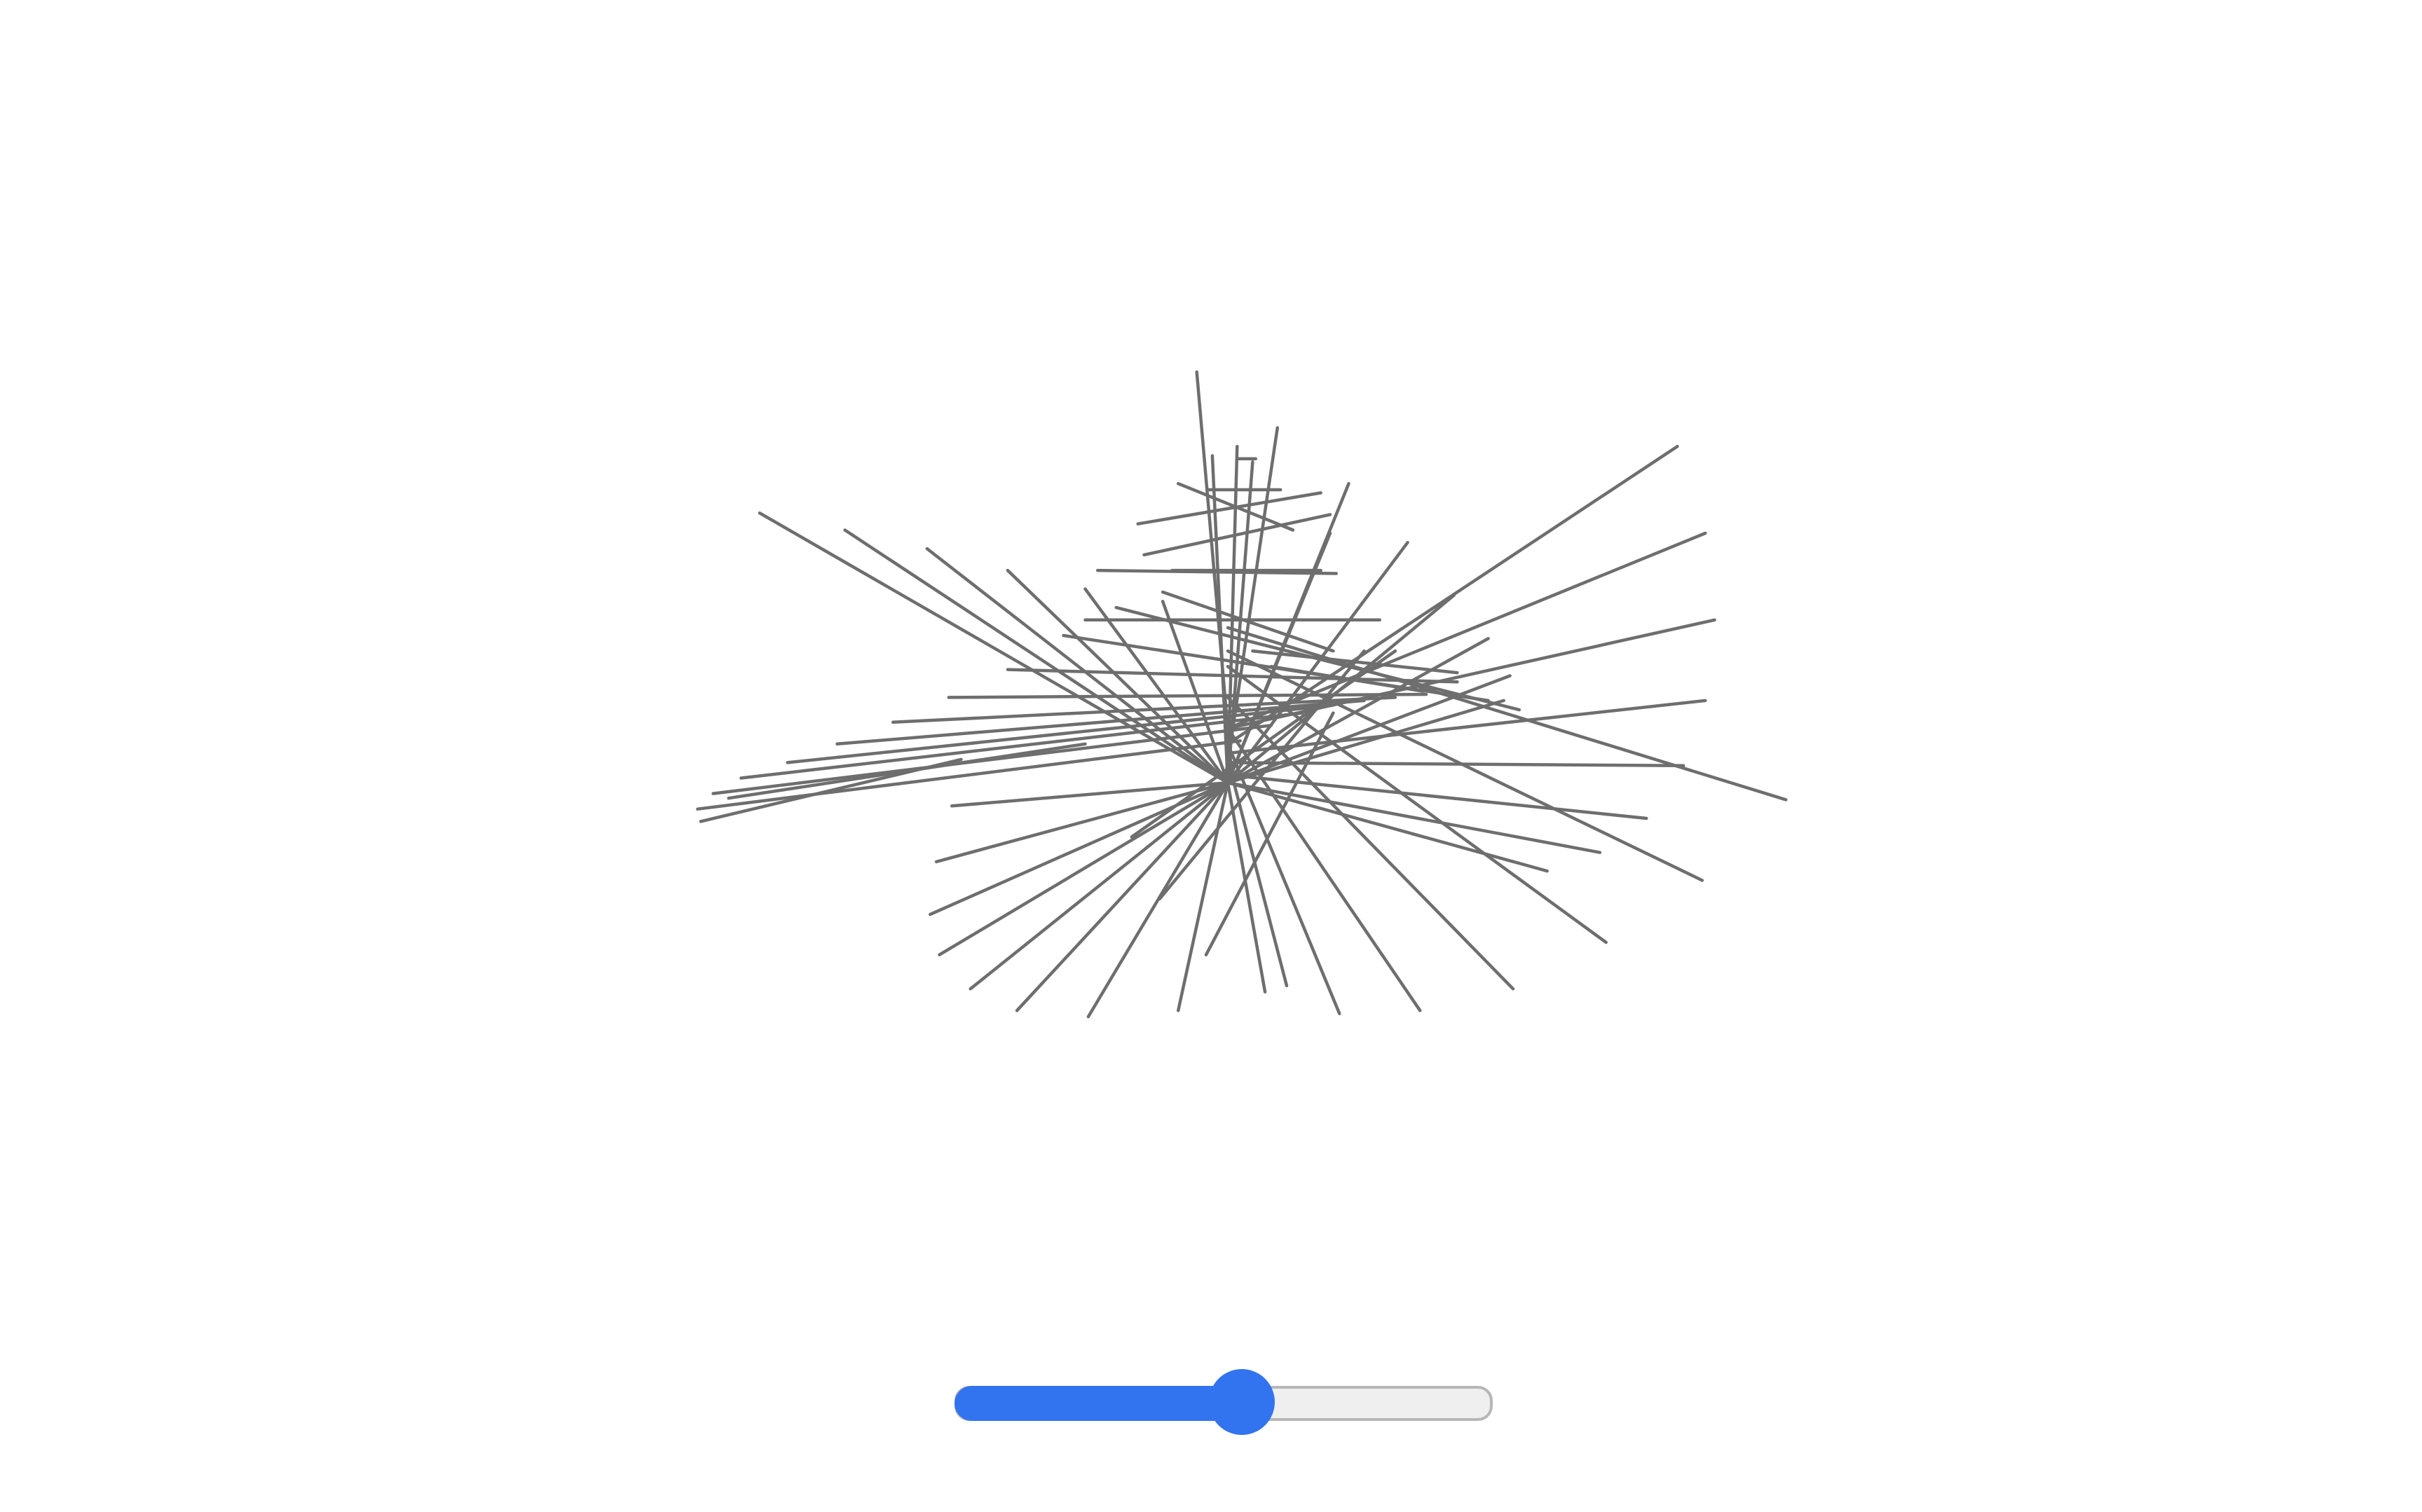 Image resolution: width=2422 pixels, height=1512 pixels. What do you see at coordinates (1100, 1403) in the screenshot?
I see `slider-fill` at bounding box center [1100, 1403].